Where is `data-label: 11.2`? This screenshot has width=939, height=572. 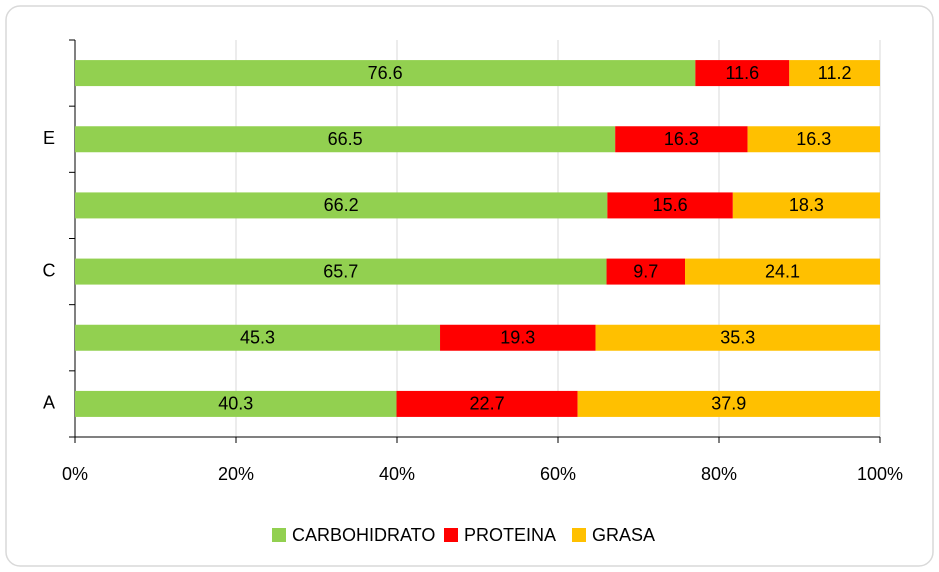
data-label: 11.2 is located at coordinates (835, 73).